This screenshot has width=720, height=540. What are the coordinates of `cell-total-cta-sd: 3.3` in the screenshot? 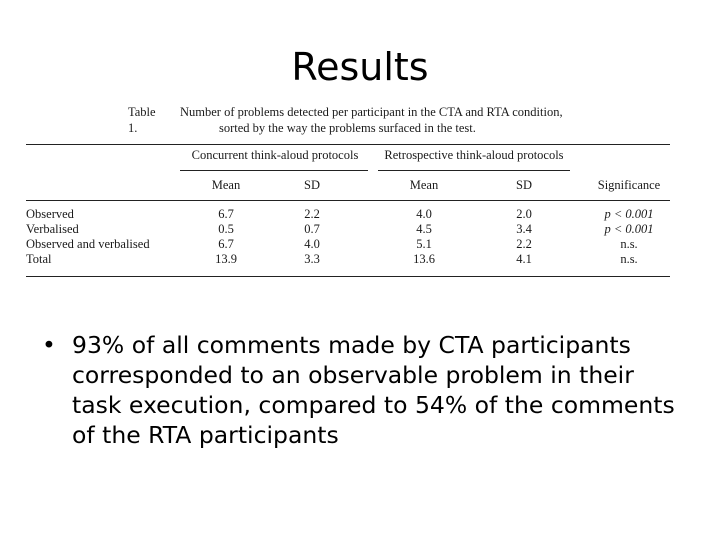 It's located at (312, 259).